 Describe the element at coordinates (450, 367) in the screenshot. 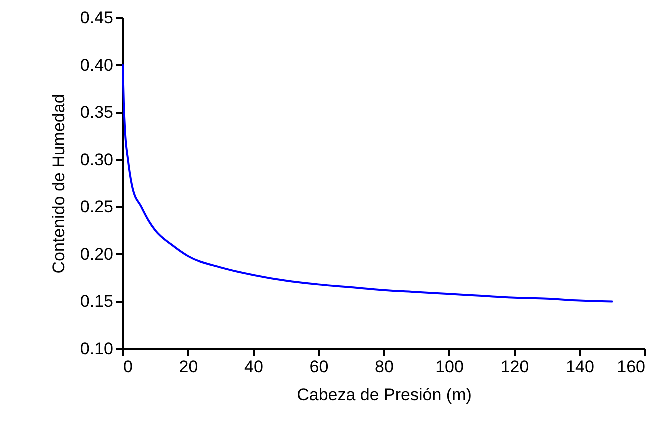

I see `x-tick-label: 100` at that location.